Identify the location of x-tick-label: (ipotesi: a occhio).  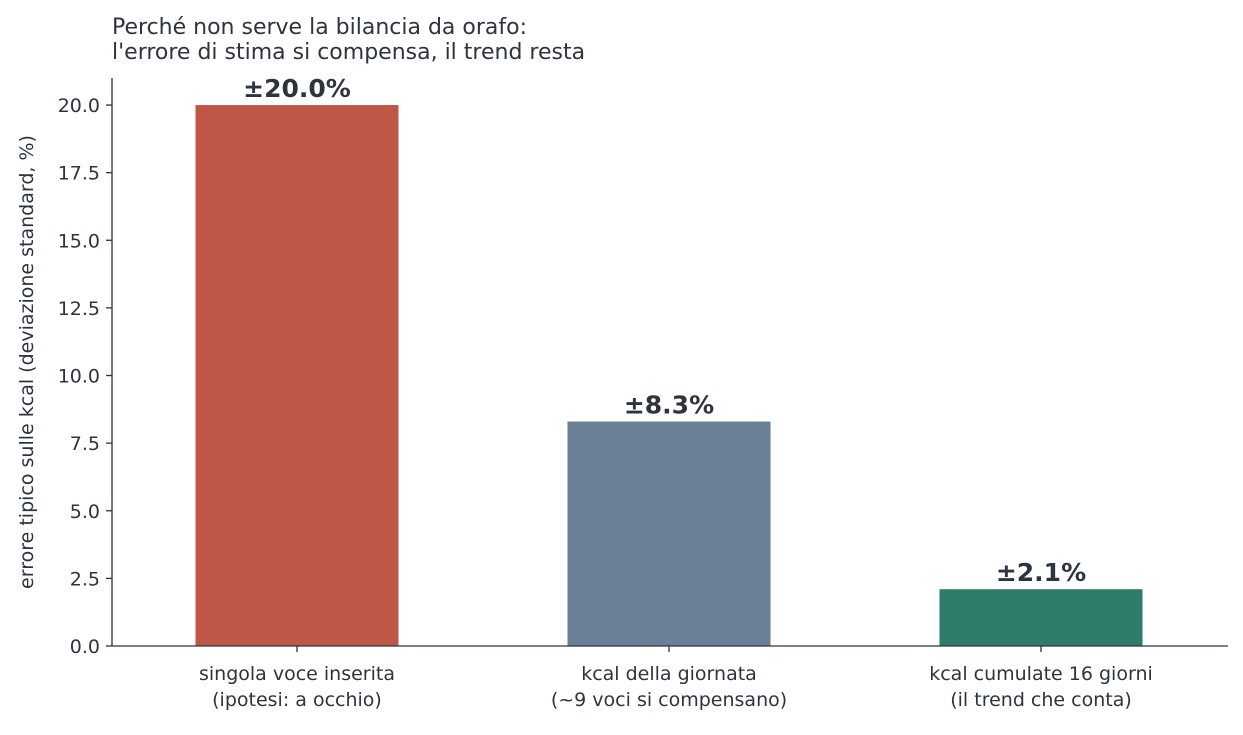
(297, 700).